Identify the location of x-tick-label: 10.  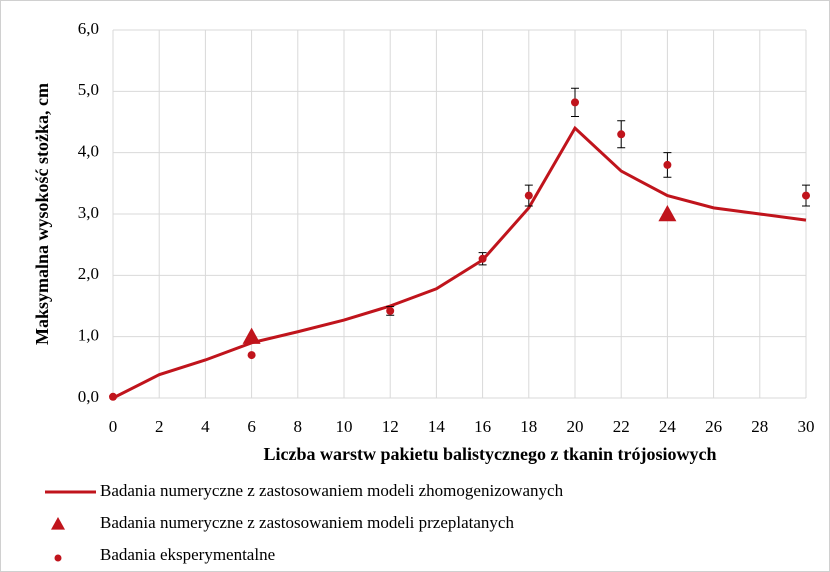
(344, 426).